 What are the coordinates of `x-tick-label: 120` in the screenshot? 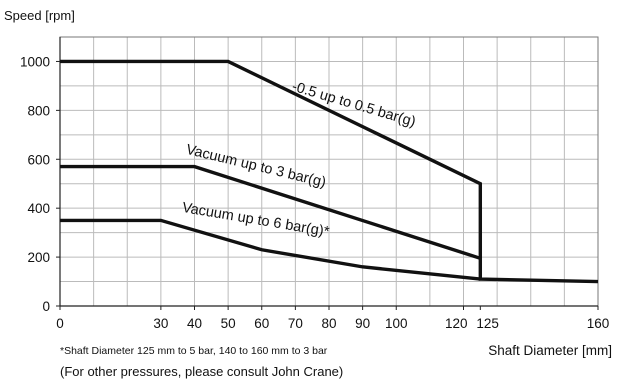 It's located at (456, 323).